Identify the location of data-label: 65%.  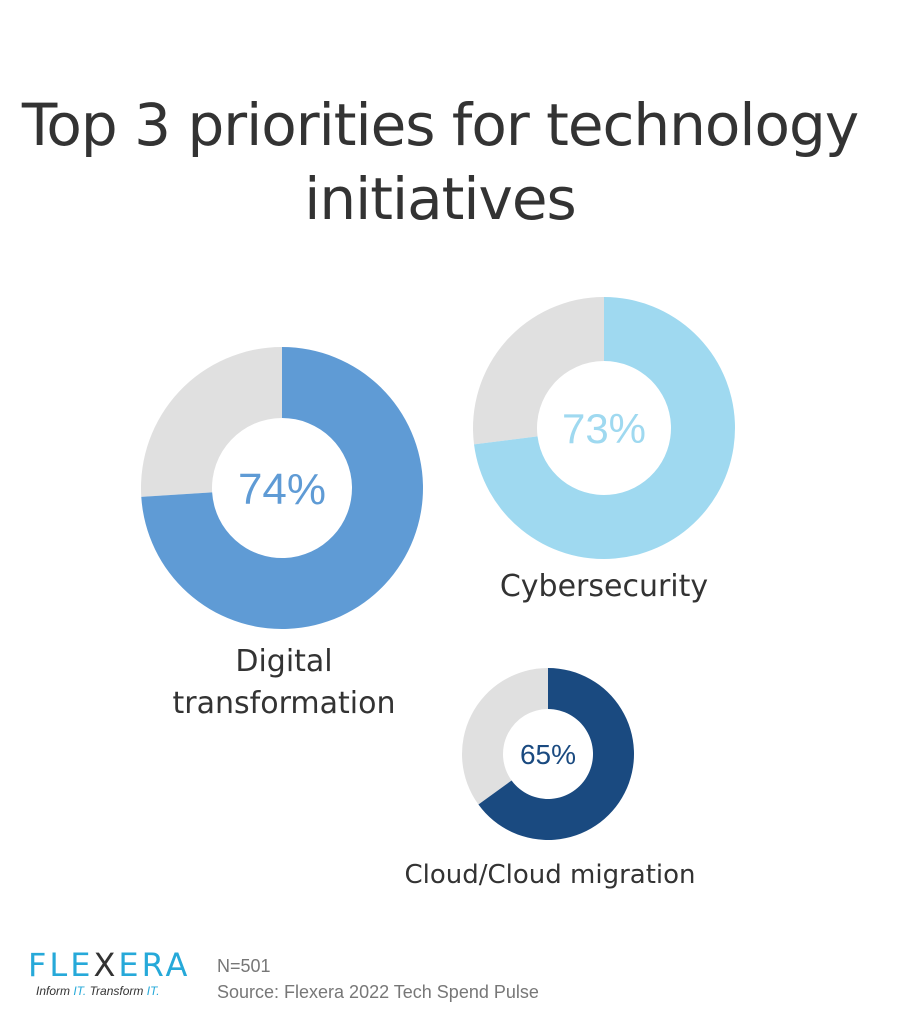
(548, 754).